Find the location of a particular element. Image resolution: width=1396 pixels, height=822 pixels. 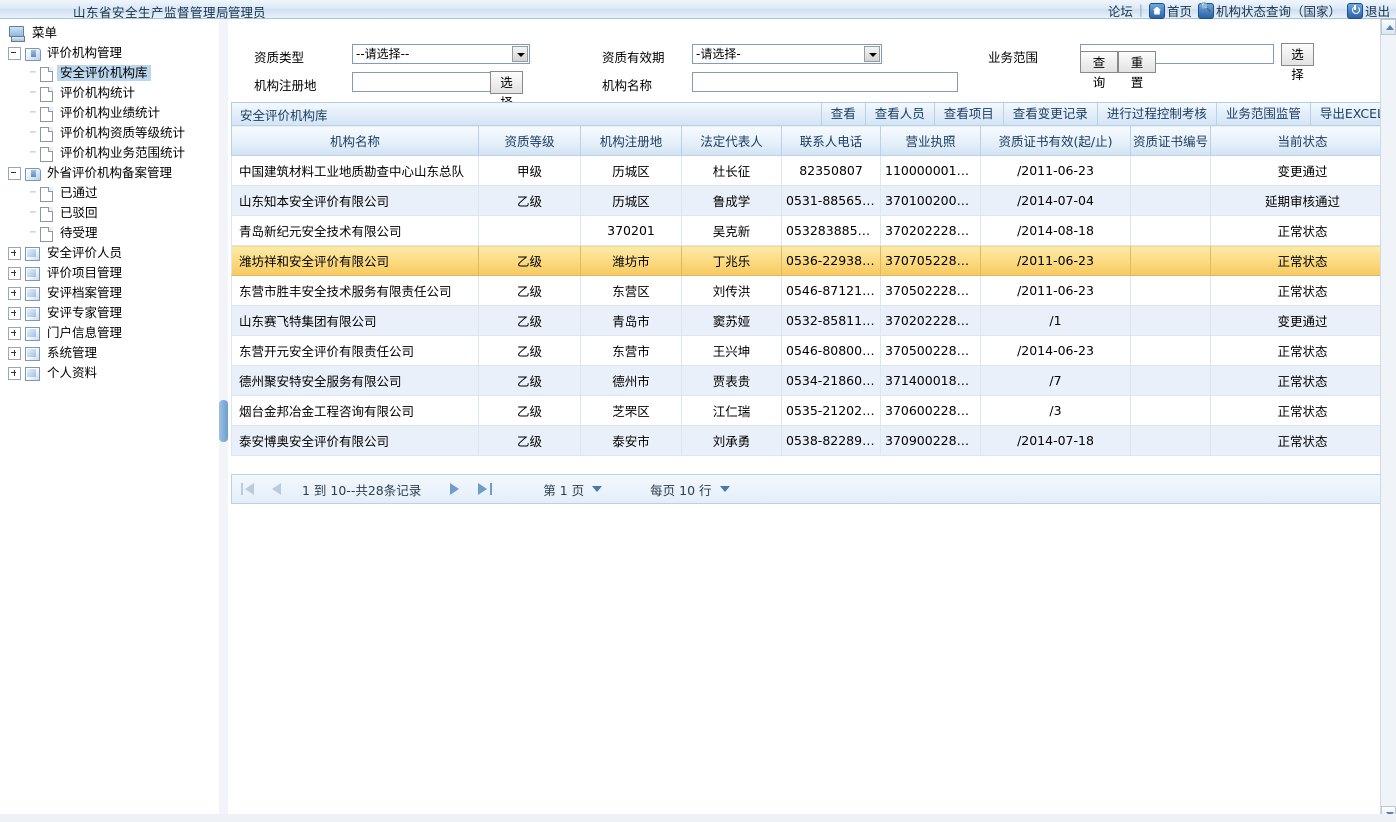

register-place-input is located at coordinates (421, 82).